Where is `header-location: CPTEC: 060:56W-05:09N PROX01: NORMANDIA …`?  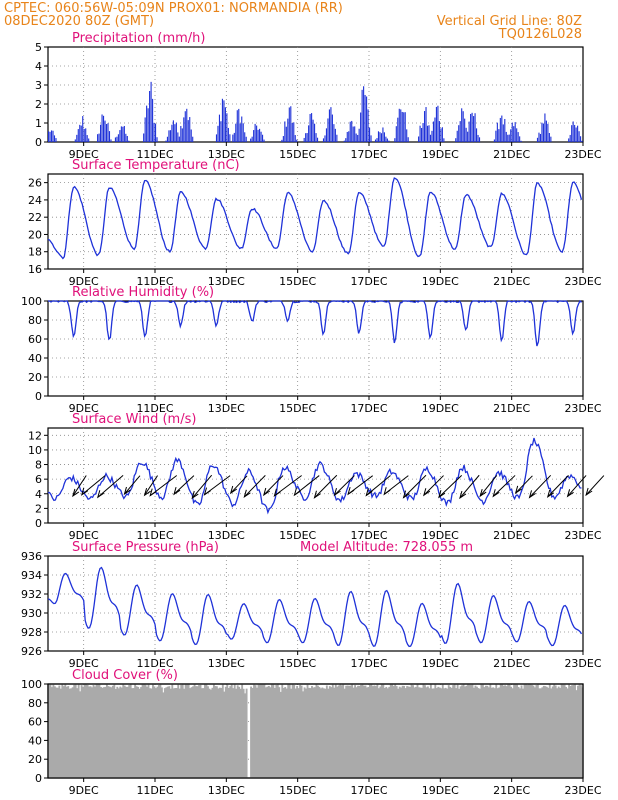 header-location: CPTEC: 060:56W-05:09N PROX01: NORMANDIA … is located at coordinates (173, 8).